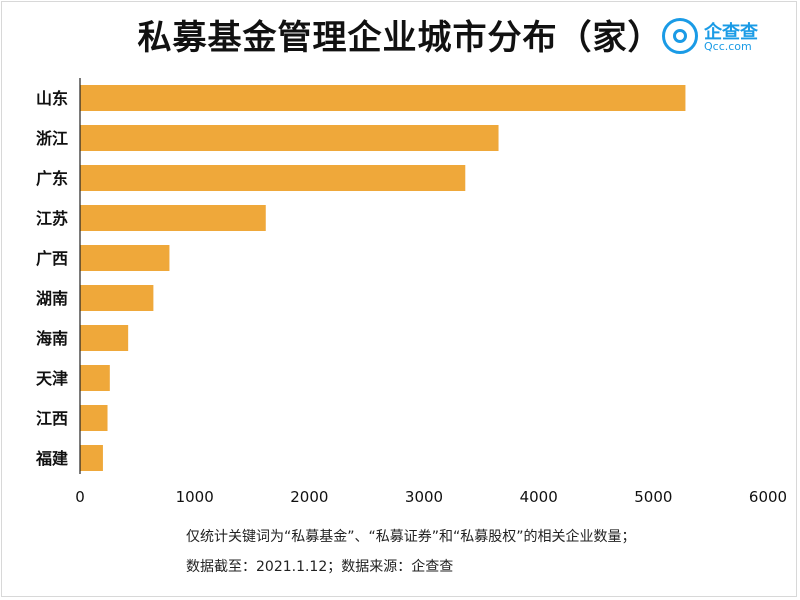  I want to click on category-label-4: 广西, so click(52, 258).